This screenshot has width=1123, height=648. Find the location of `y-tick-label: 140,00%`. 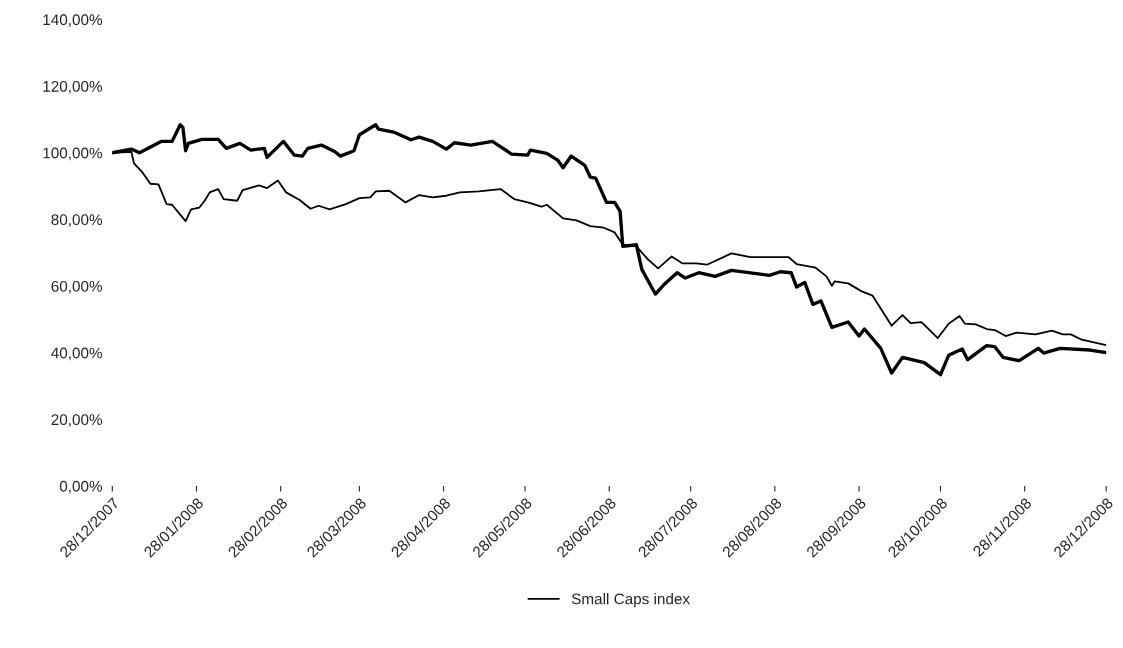

y-tick-label: 140,00% is located at coordinates (73, 20).